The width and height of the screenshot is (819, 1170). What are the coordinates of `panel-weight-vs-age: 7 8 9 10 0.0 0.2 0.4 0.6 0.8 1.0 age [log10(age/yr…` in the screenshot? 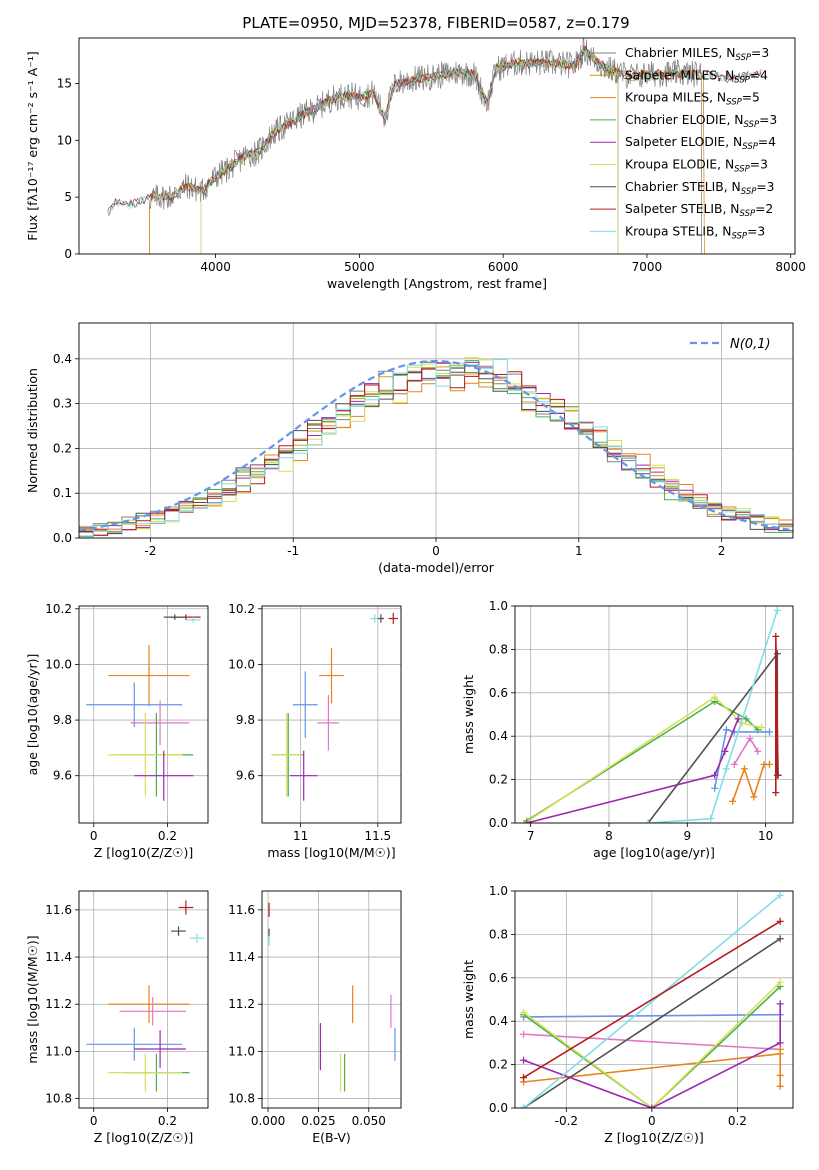 It's located at (627, 729).